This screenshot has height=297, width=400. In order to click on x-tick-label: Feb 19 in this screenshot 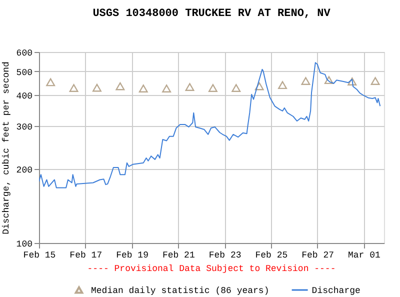, I will do `click(132, 255)`.